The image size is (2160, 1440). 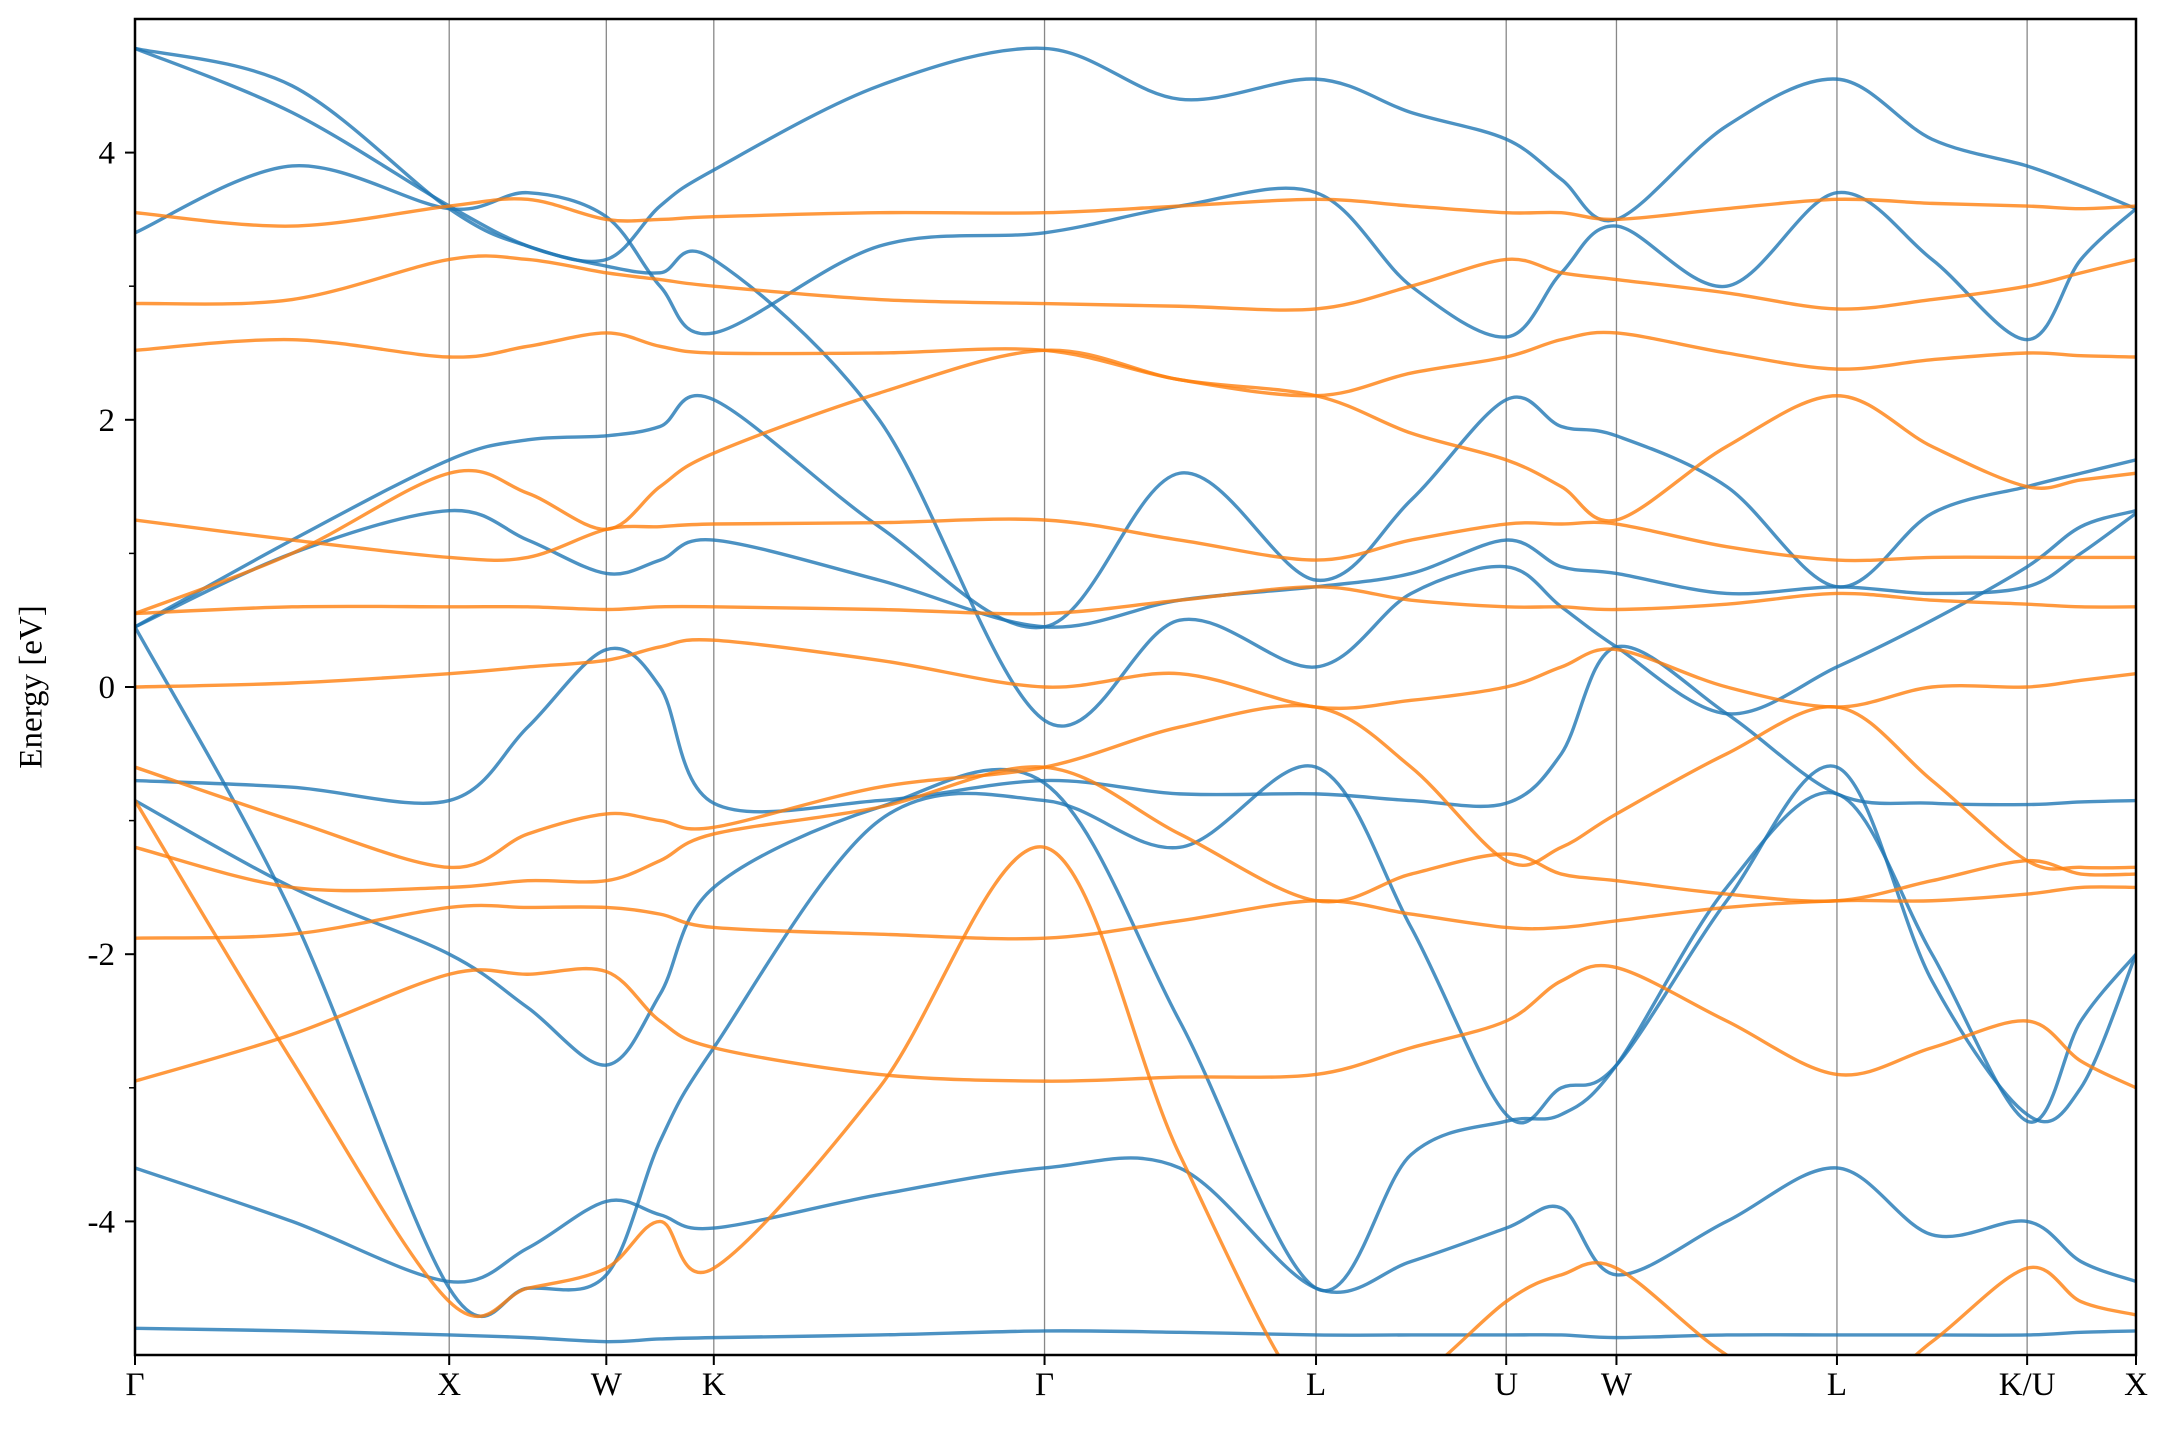 I want to click on x-tick-label: K, so click(x=714, y=1385).